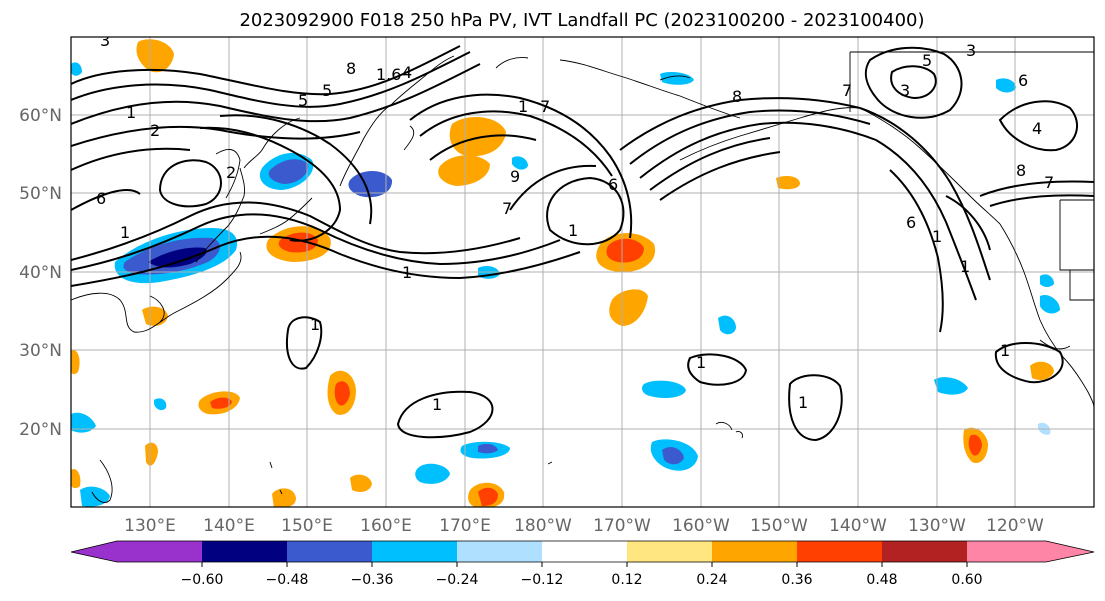  Describe the element at coordinates (177, 257) in the screenshot. I see `negative-patch-japan-core2` at that location.